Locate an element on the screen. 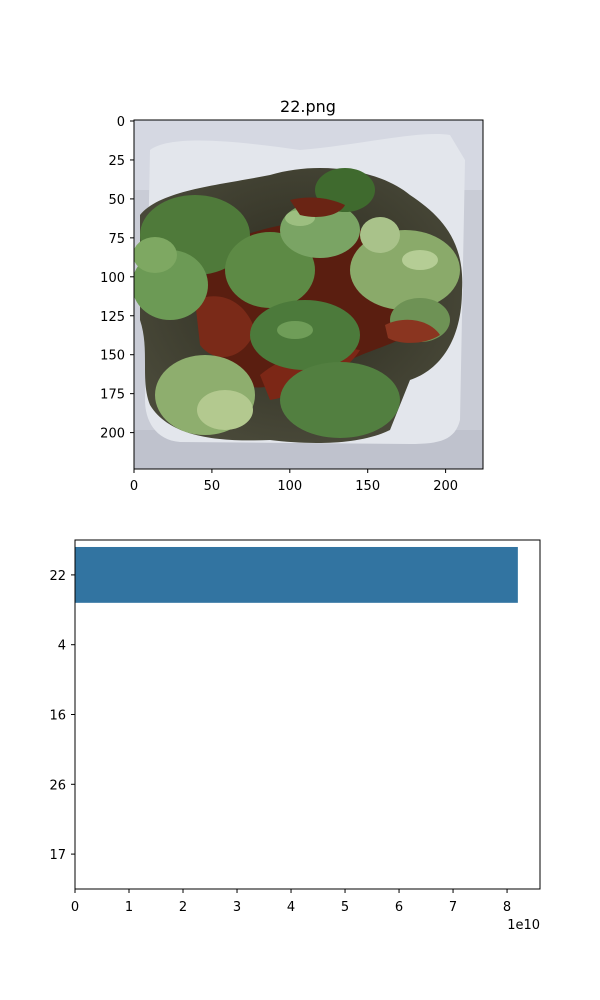 This screenshot has width=600, height=1000. bar-y-tick-label: 22 is located at coordinates (57, 576).